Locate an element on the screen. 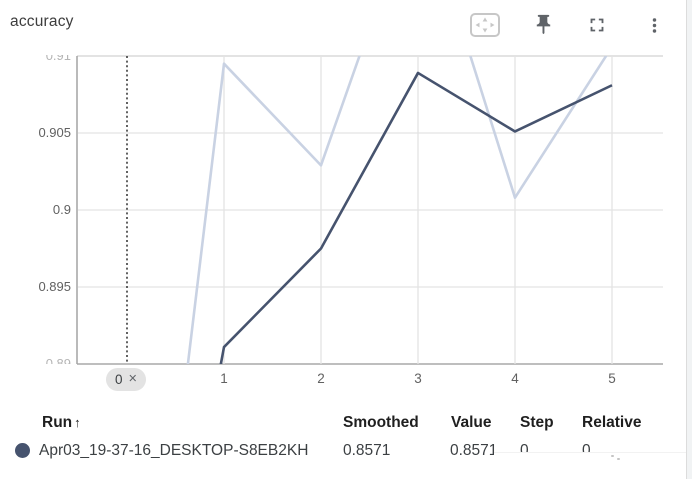 The height and width of the screenshot is (479, 692). step-chip-label: 0 is located at coordinates (119, 379).